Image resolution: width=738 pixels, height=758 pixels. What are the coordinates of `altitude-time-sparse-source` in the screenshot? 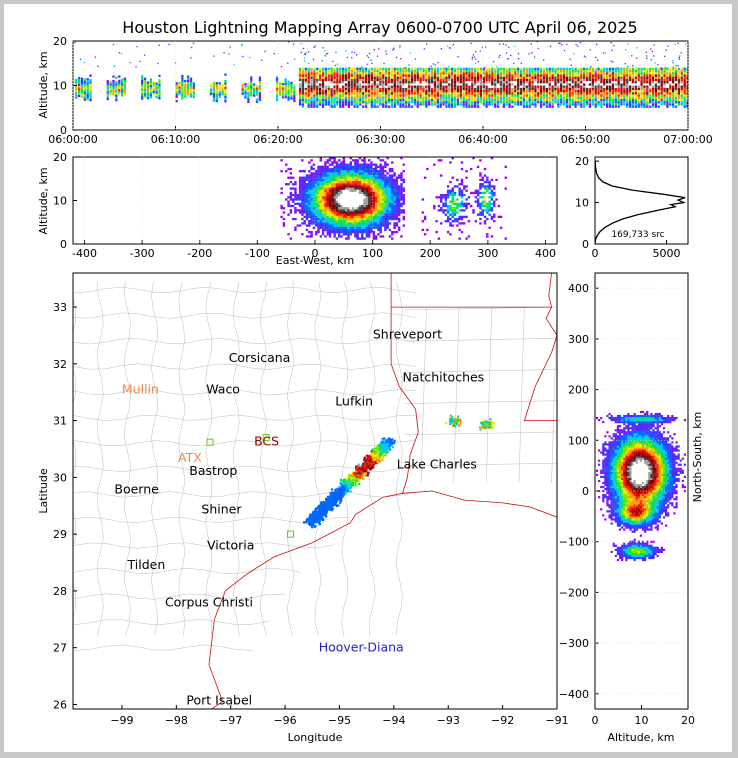 It's located at (617, 68).